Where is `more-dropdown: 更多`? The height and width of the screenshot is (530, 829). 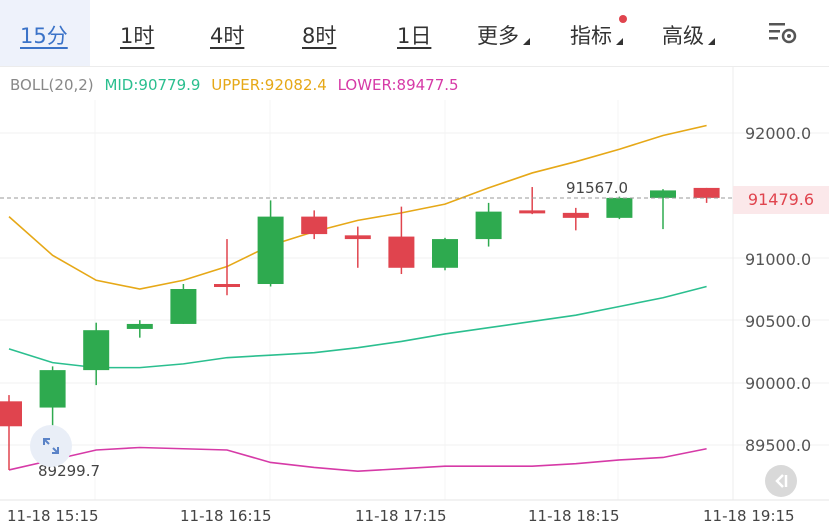
more-dropdown: 更多 is located at coordinates (503, 35).